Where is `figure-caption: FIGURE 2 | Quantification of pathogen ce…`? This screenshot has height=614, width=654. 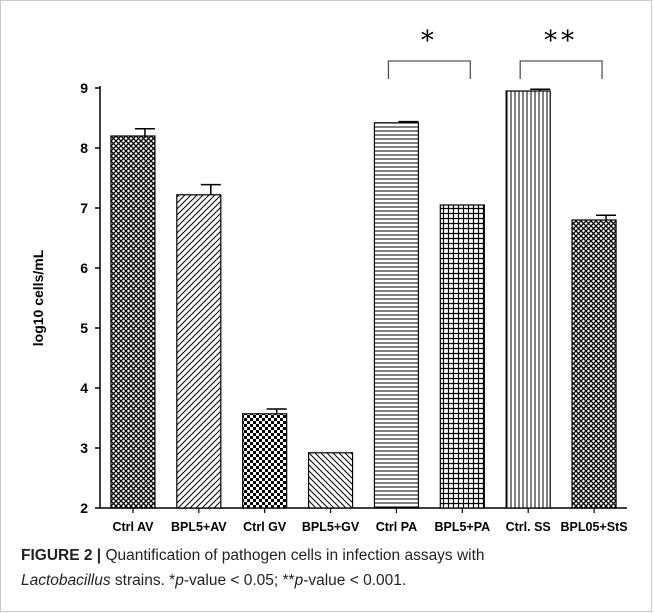 figure-caption: FIGURE 2 | Quantification of pathogen ce… is located at coordinates (326, 568).